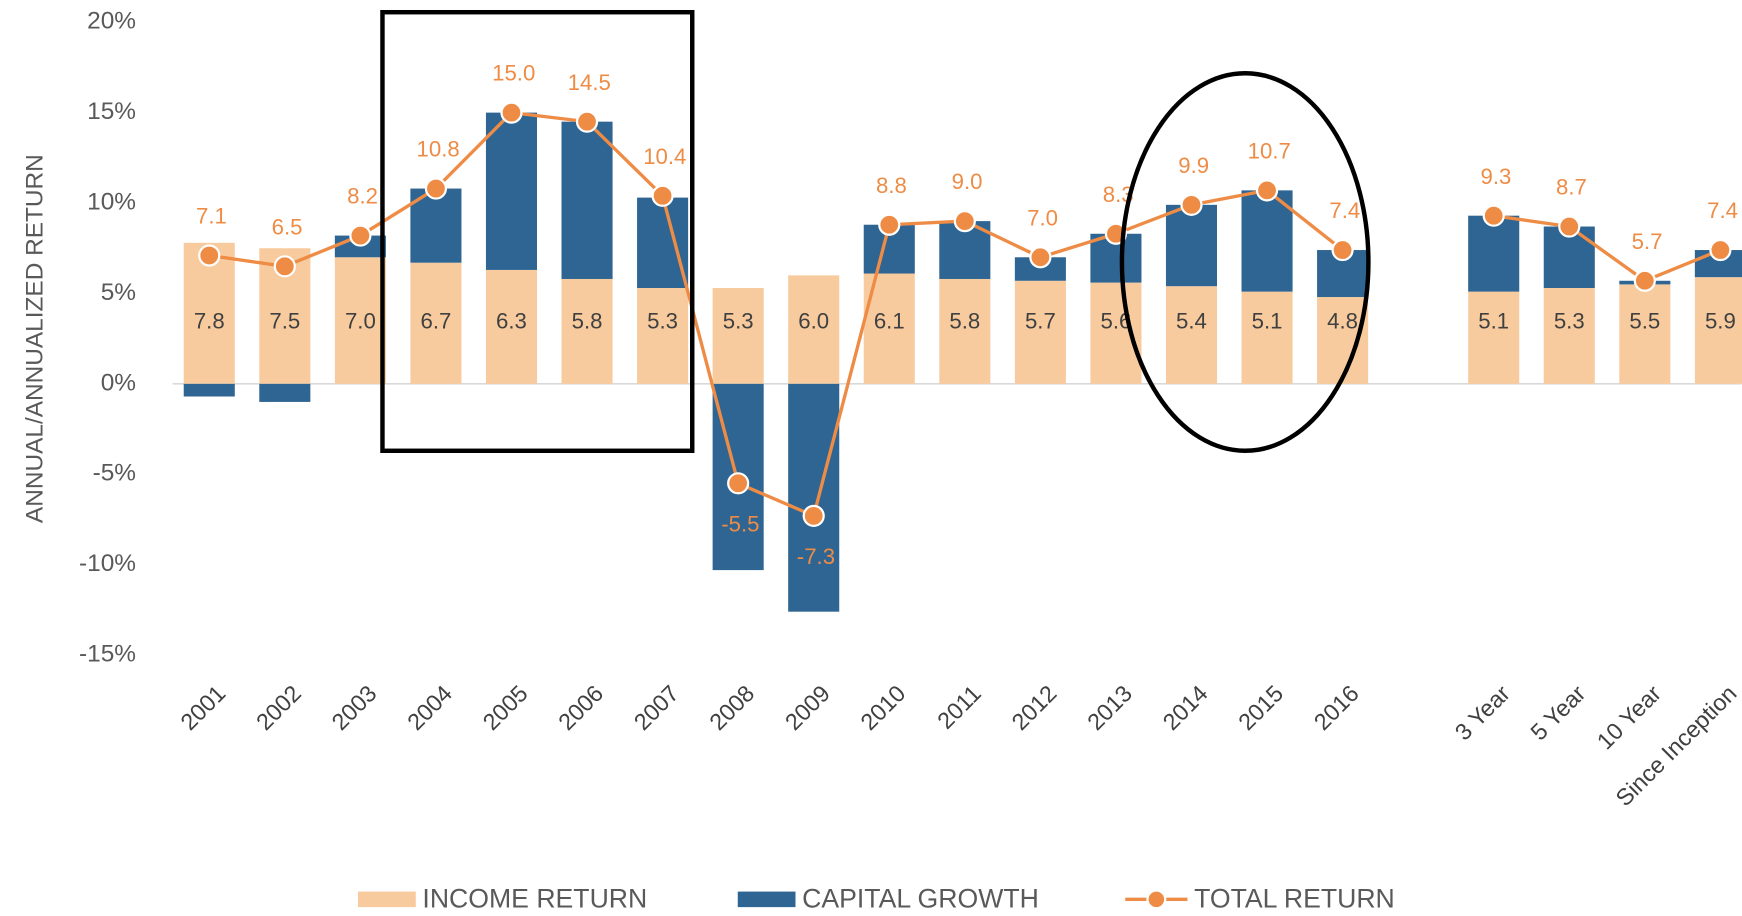  Describe the element at coordinates (1193, 165) in the screenshot. I see `total-label: 9.9` at that location.